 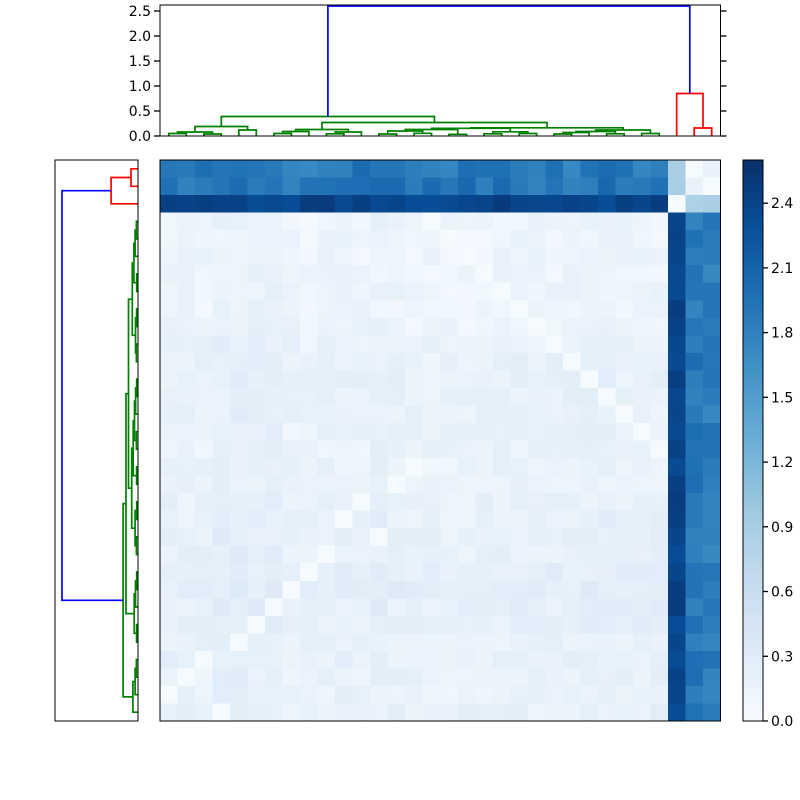 What do you see at coordinates (140, 37) in the screenshot?
I see `y-axis-tick-label: 2.0` at bounding box center [140, 37].